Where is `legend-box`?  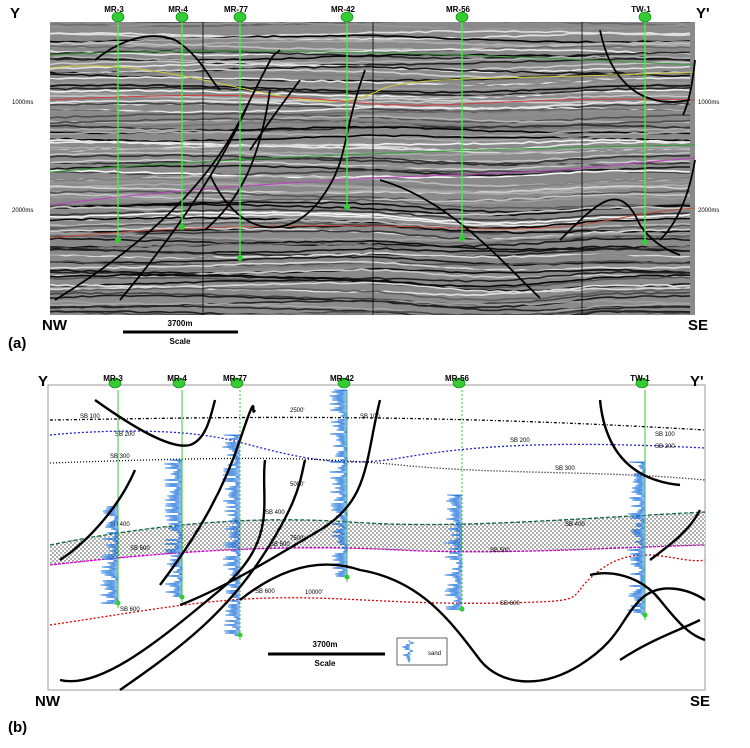
legend-box is located at coordinates (422, 651).